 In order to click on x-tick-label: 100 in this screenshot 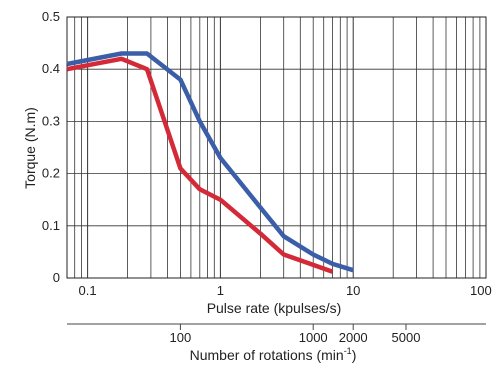, I will do `click(481, 290)`.